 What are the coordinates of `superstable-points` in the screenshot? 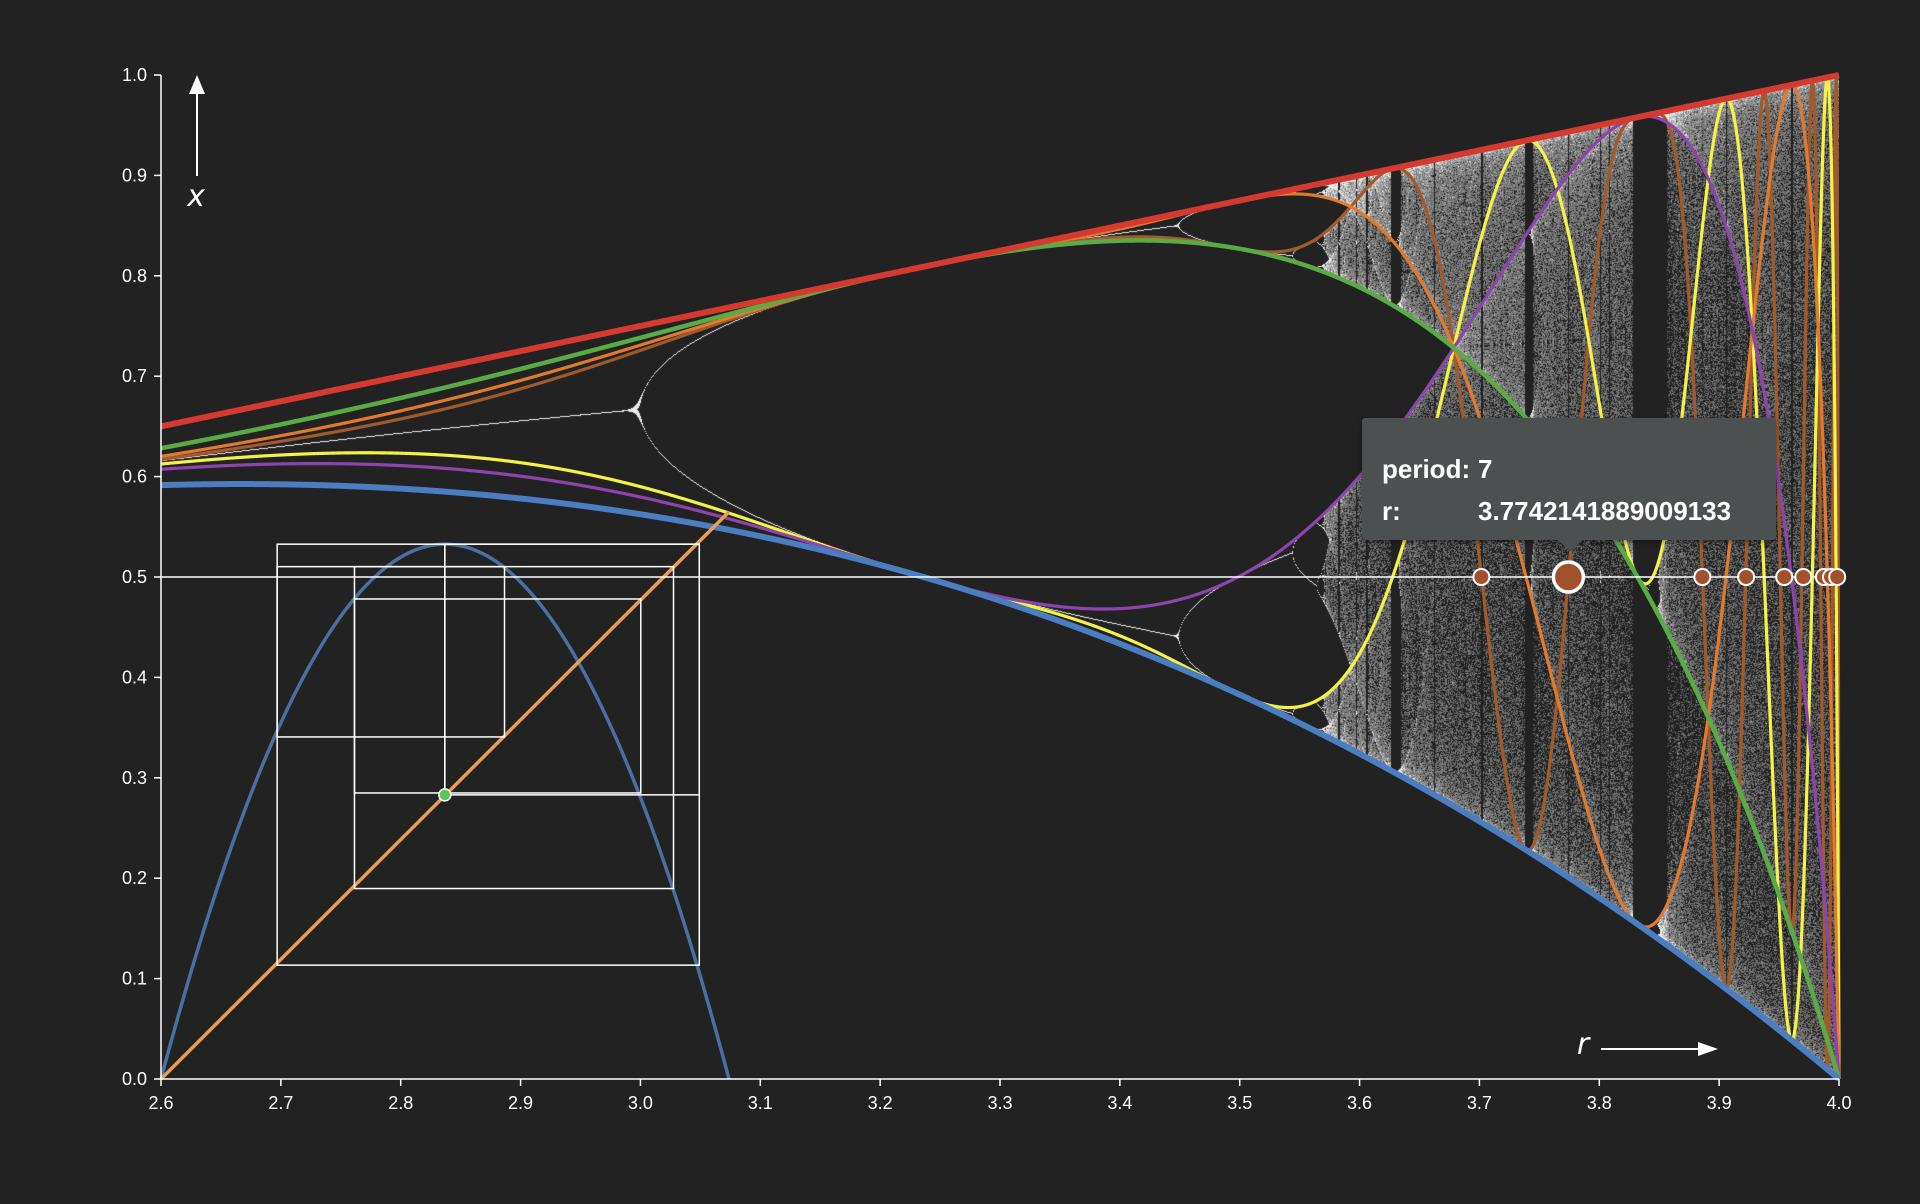 It's located at (1659, 577).